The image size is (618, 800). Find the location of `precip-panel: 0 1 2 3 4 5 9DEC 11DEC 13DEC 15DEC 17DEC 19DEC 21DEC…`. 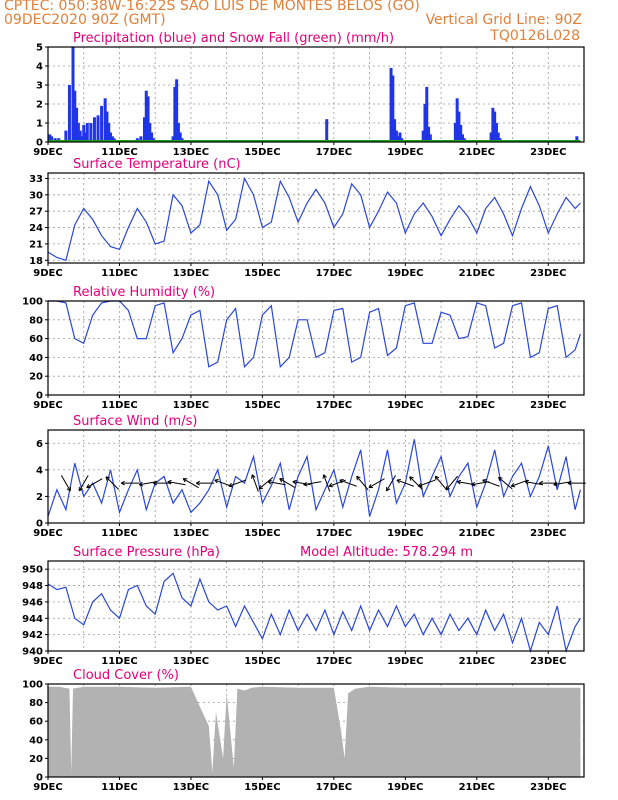

precip-panel: 0 1 2 3 4 5 9DEC 11DEC 13DEC 15DEC 17DEC 19DEC 21DEC… is located at coordinates (309, 94).